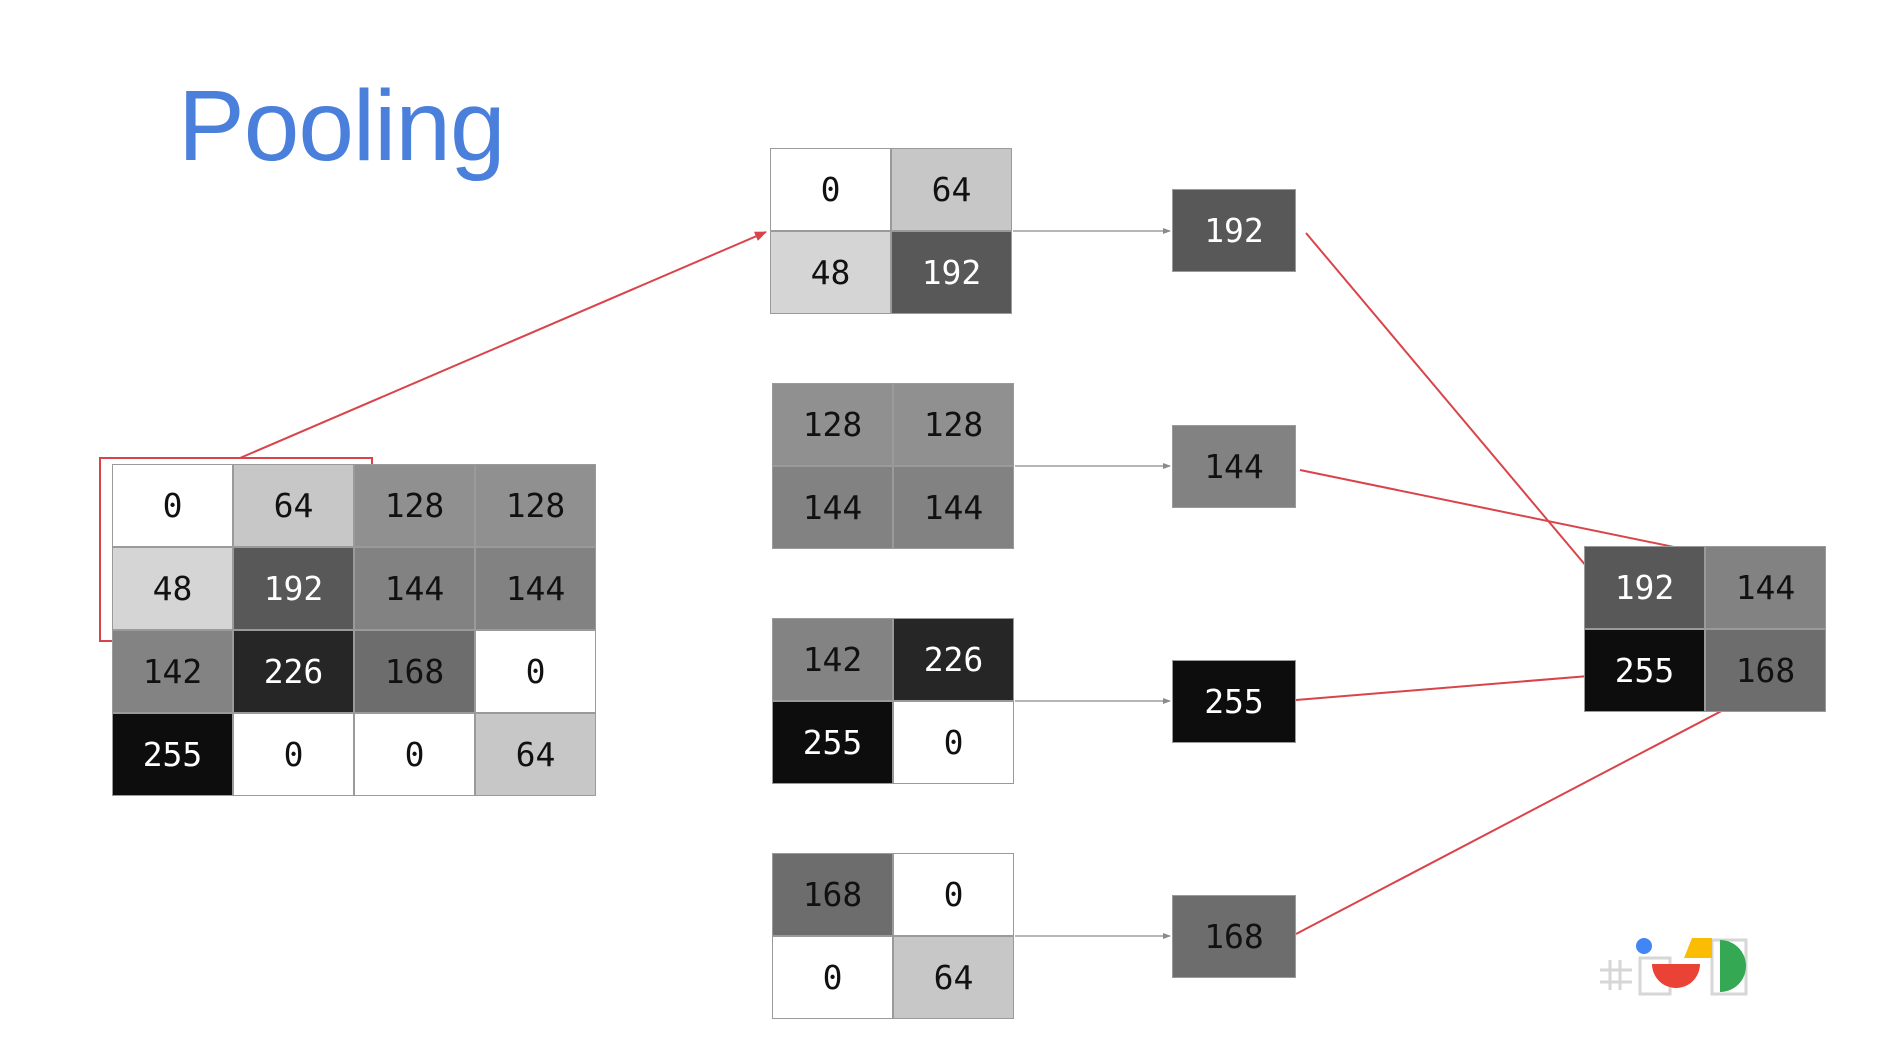 Image resolution: width=1882 pixels, height=1042 pixels. I want to click on max-cell: 168, so click(1234, 936).